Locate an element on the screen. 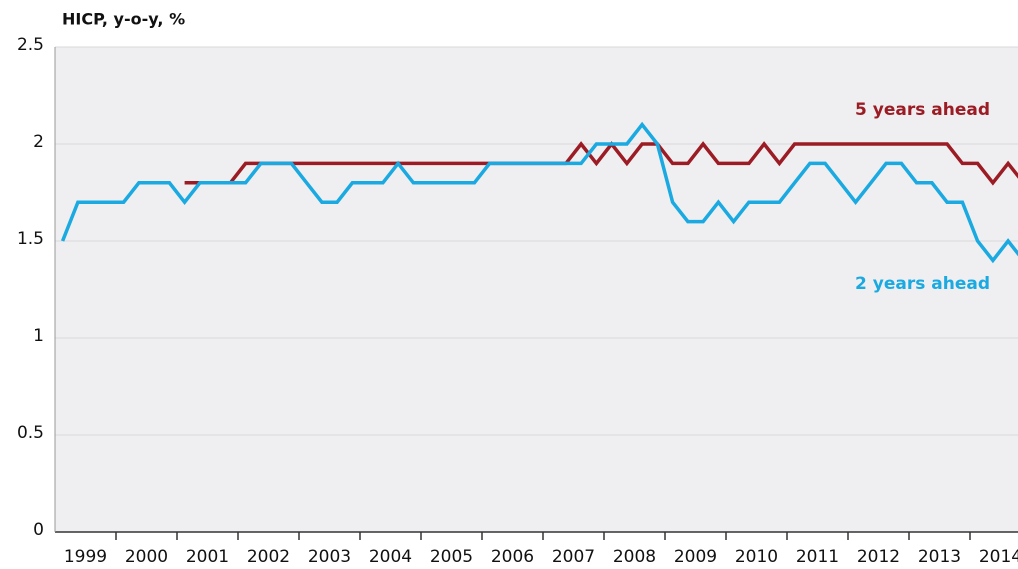 The width and height of the screenshot is (1018, 569). y-tick-label: 1 is located at coordinates (38, 336).